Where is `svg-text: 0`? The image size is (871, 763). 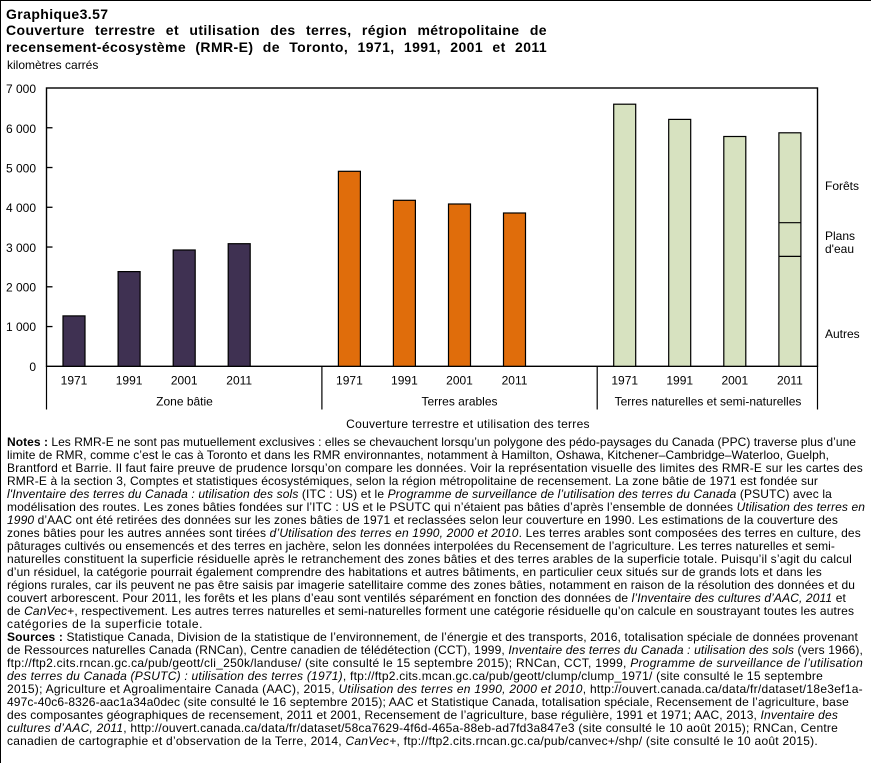 svg-text: 0 is located at coordinates (32, 367).